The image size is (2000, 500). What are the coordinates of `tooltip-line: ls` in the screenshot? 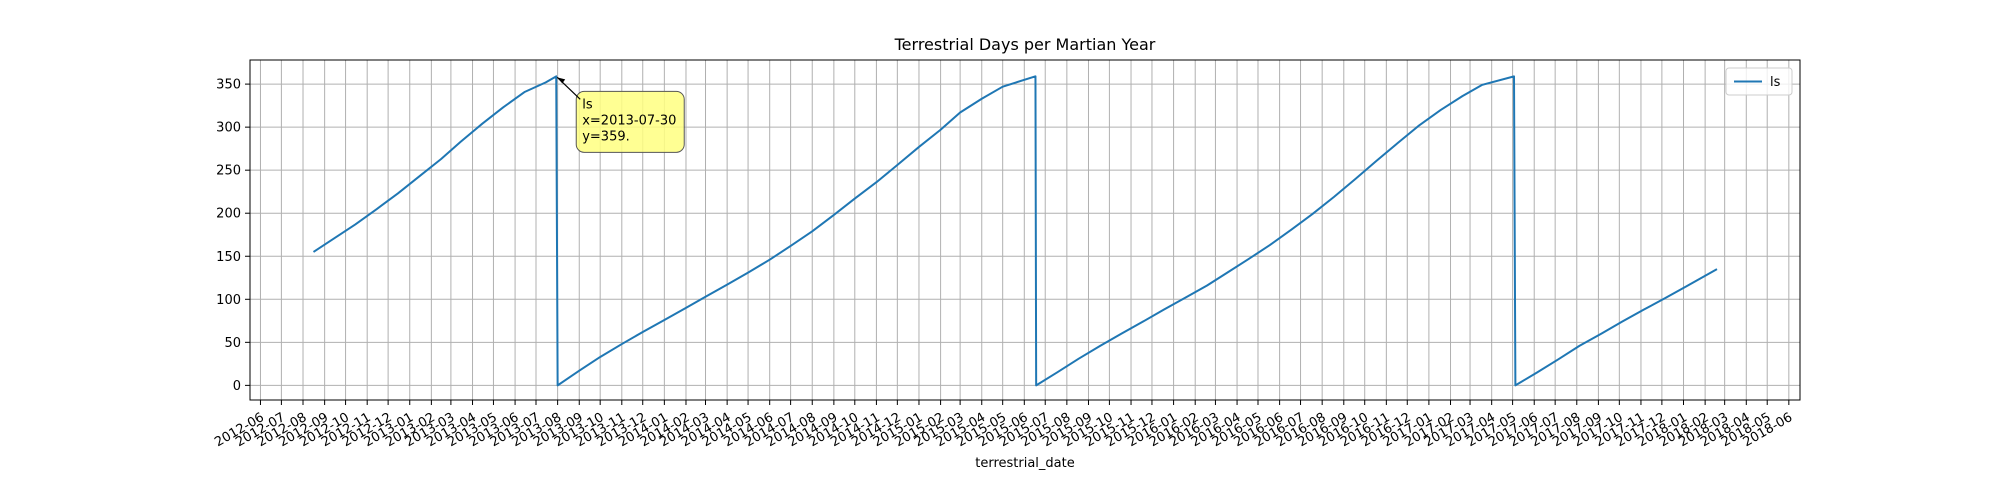 It's located at (587, 104).